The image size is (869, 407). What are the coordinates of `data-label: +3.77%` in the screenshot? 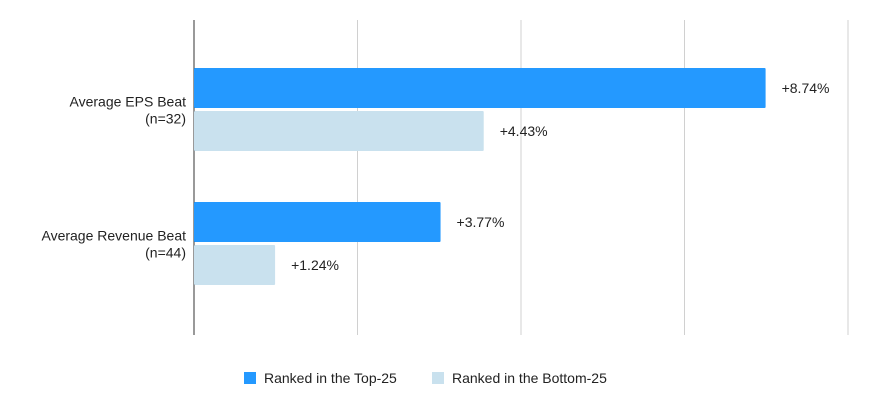 It's located at (481, 222).